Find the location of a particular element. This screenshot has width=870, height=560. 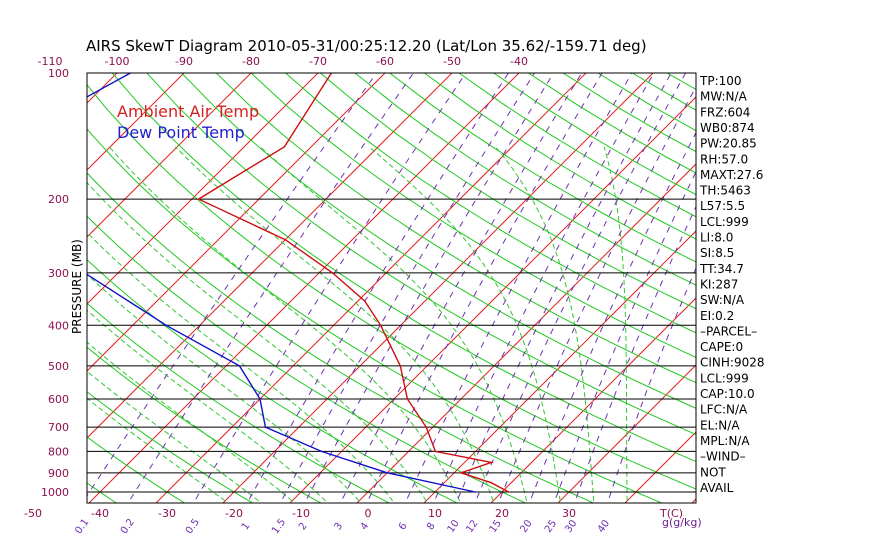

index-label: CINH:9028 is located at coordinates (732, 363).